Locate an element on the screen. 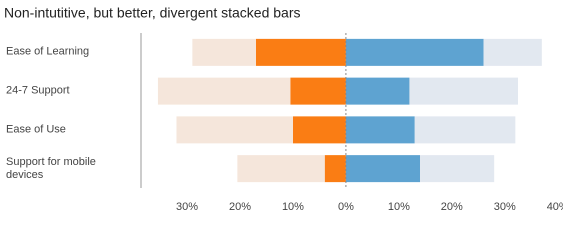 This screenshot has height=240, width=563. category-label: Ease of Use is located at coordinates (36, 129).